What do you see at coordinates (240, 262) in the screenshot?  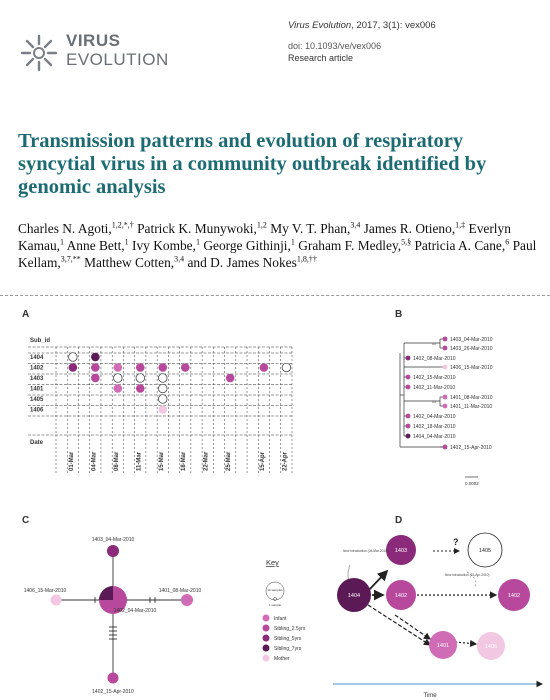 I see `author-name: and D. James Nokes` at bounding box center [240, 262].